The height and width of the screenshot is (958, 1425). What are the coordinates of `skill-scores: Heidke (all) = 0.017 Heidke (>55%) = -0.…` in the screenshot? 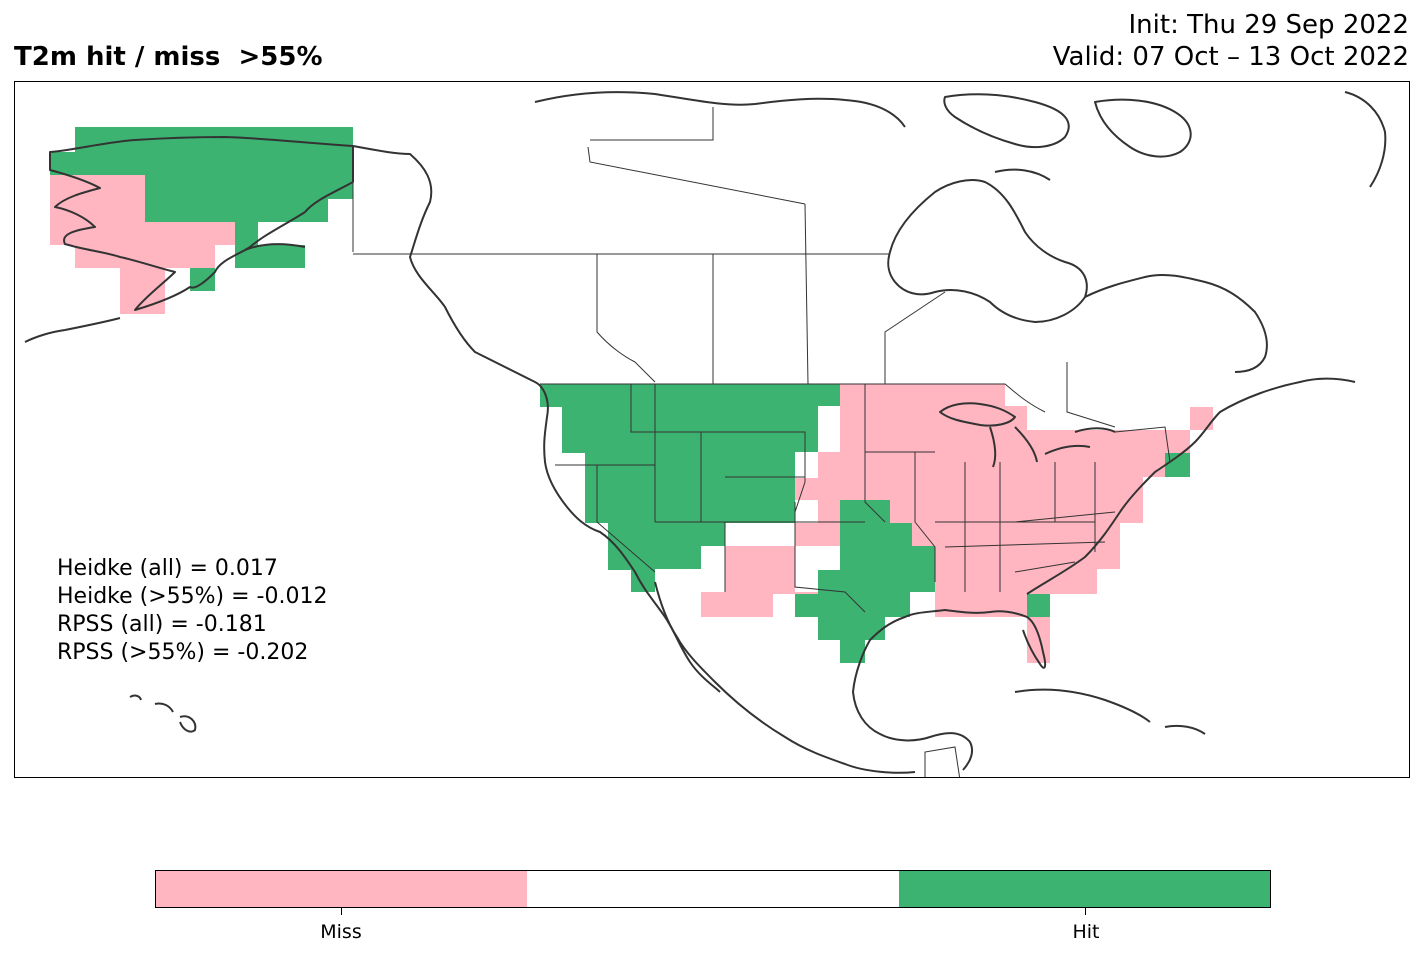 It's located at (192, 611).